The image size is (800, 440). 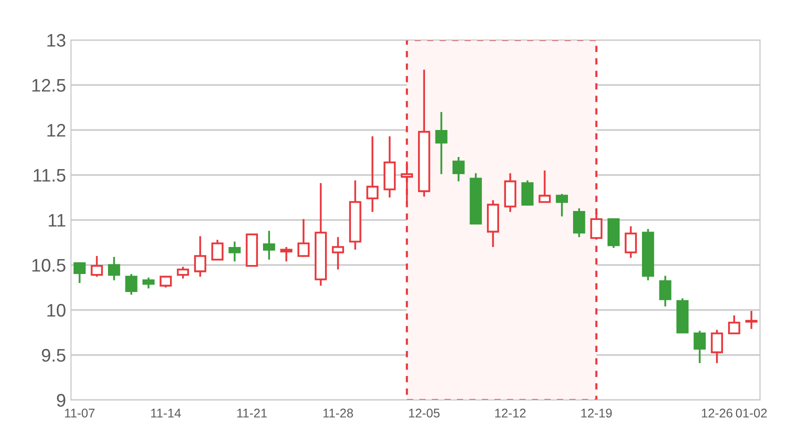 I want to click on x-tick-label: 11-07, so click(x=80, y=413).